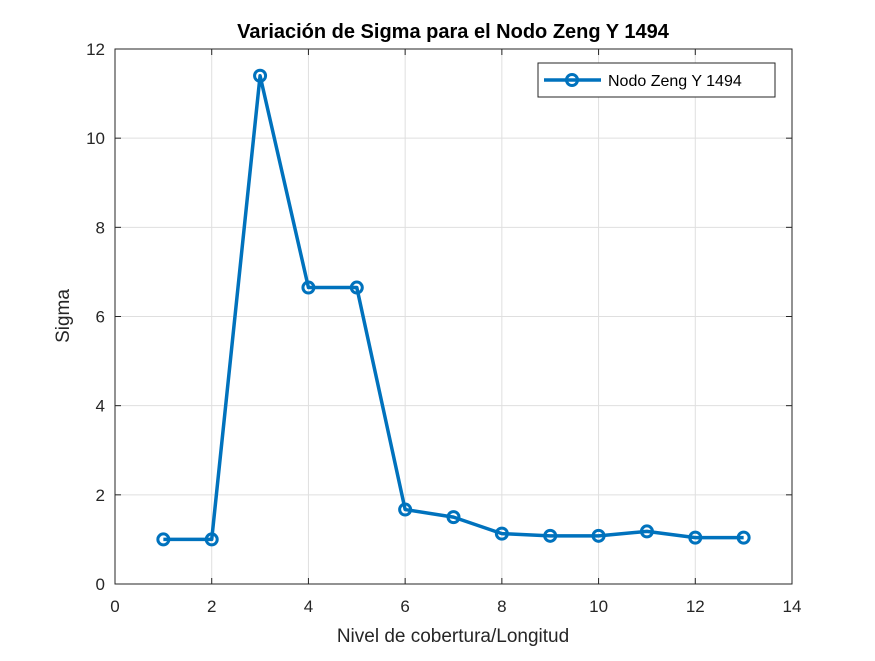 The width and height of the screenshot is (875, 661). What do you see at coordinates (404, 606) in the screenshot?
I see `x-tick-label: 6` at bounding box center [404, 606].